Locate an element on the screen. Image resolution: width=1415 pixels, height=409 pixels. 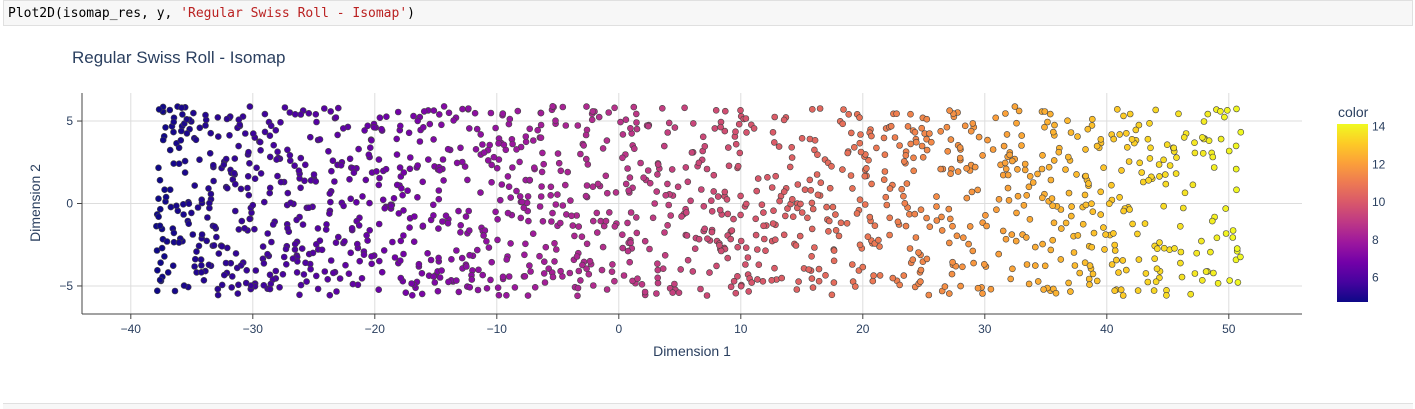
x-tick-label: 20 is located at coordinates (863, 329).